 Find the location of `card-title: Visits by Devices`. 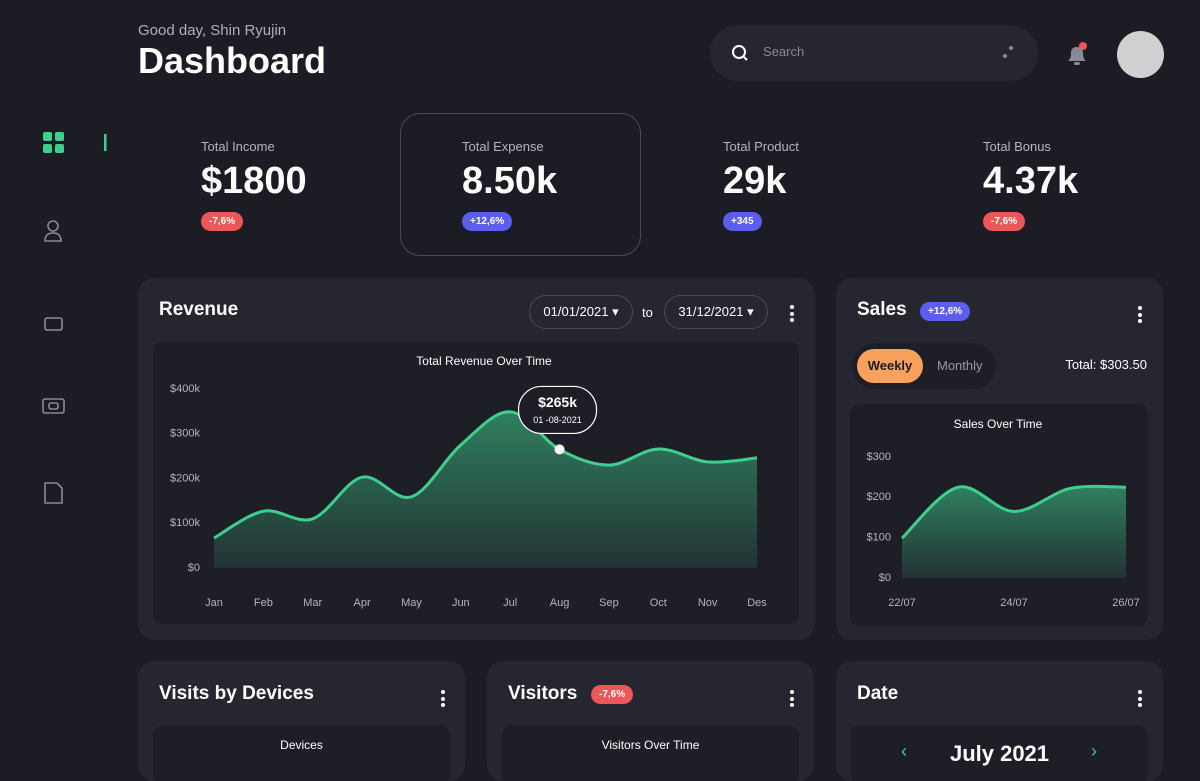

card-title: Visits by Devices is located at coordinates (236, 693).